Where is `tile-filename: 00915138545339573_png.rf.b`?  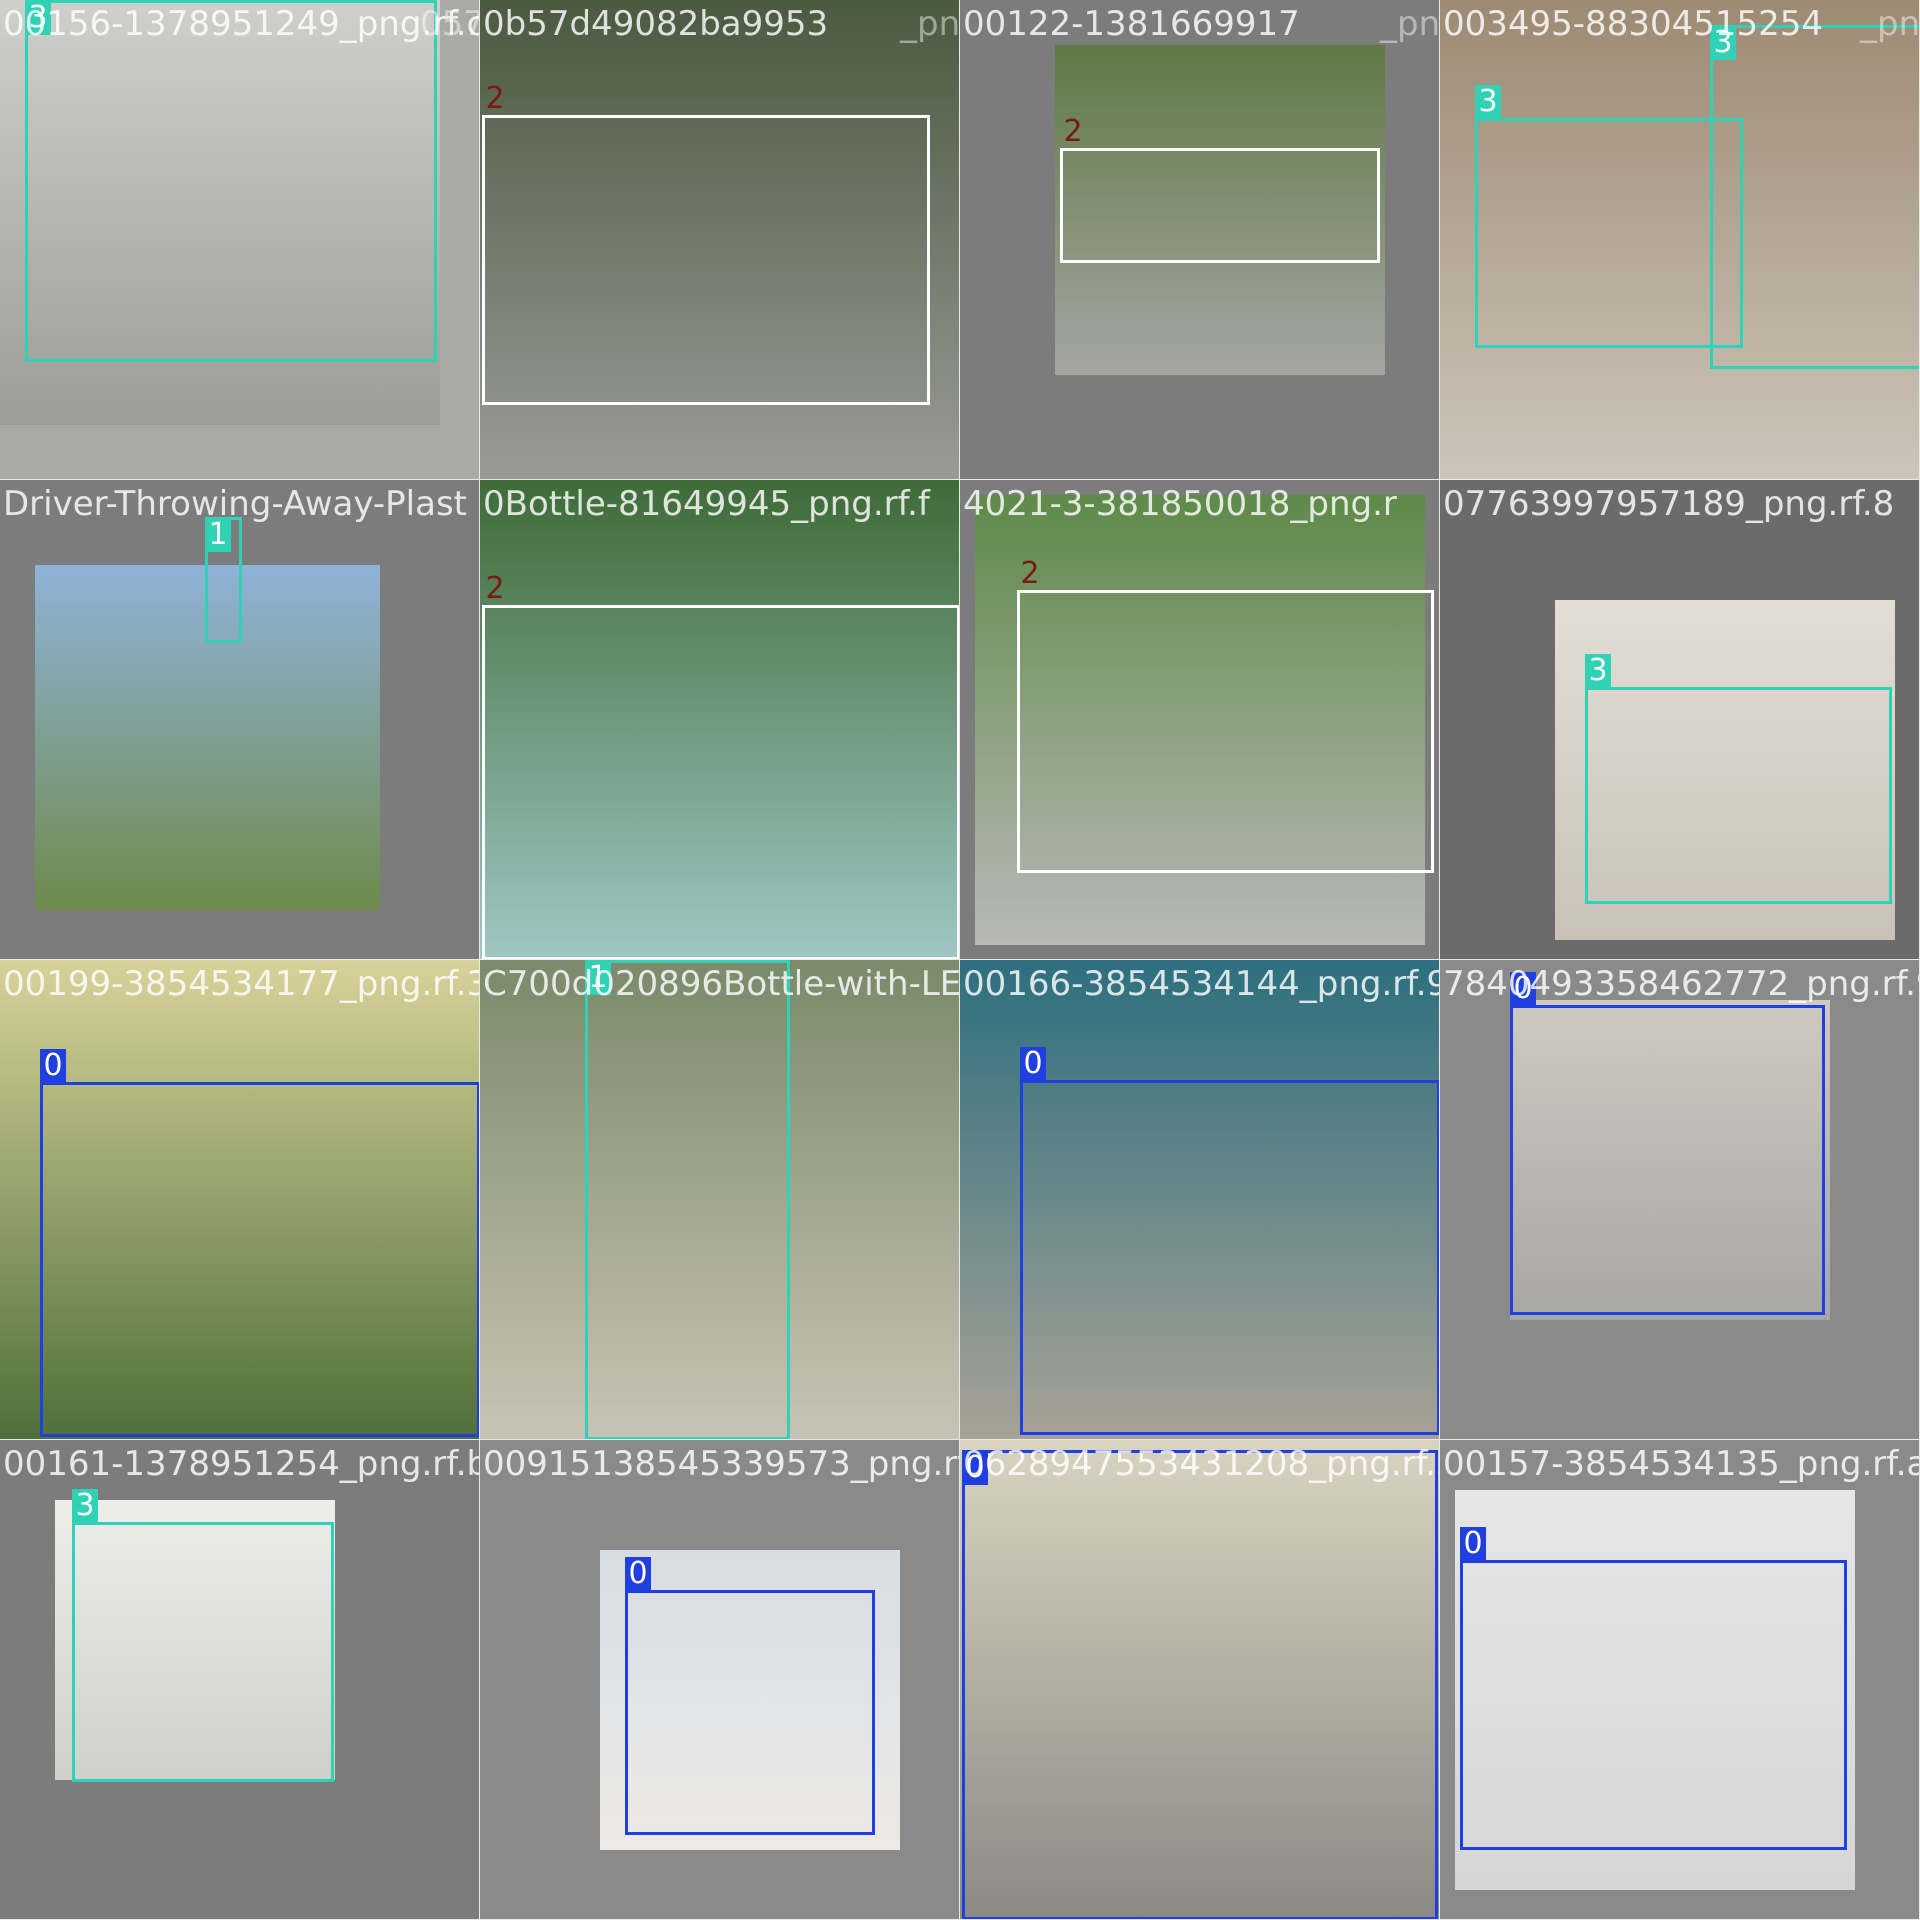 tile-filename: 00915138545339573_png.rf.b is located at coordinates (721, 1464).